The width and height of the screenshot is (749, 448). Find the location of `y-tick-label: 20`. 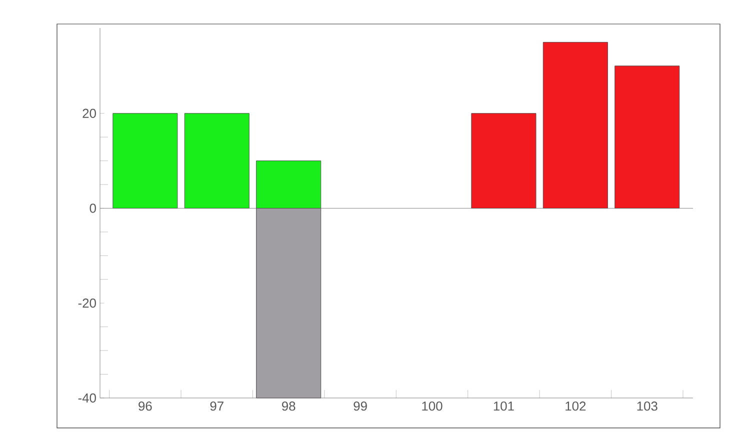

y-tick-label: 20 is located at coordinates (89, 113).